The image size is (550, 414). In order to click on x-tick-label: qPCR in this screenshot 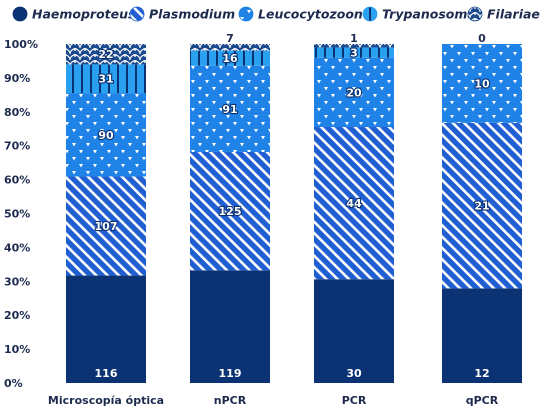, I will do `click(482, 400)`.